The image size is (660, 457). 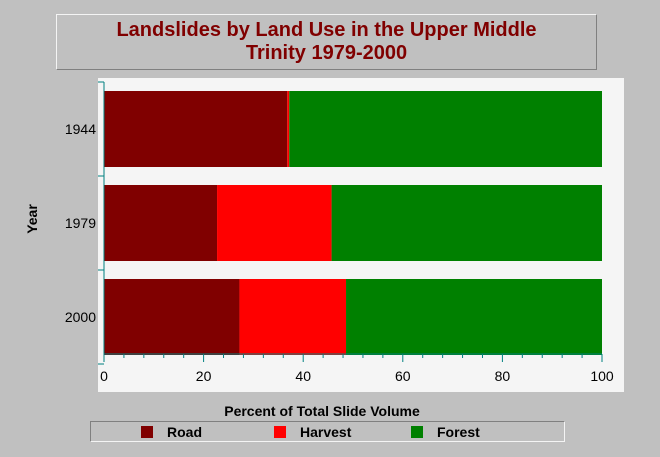 I want to click on x-tick-label-100: 100, so click(x=602, y=376).